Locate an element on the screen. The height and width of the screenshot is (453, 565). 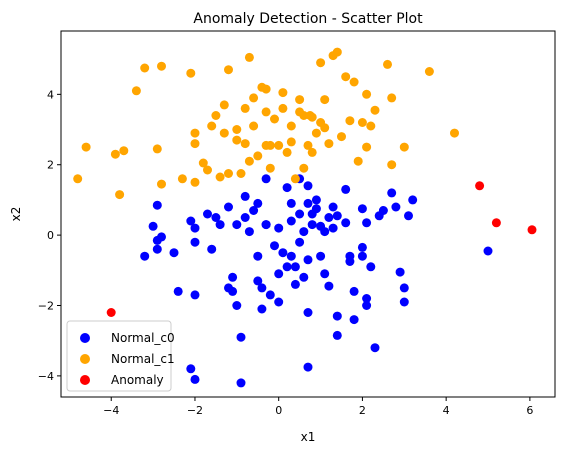
y-axis-label: x2 is located at coordinates (16, 214).